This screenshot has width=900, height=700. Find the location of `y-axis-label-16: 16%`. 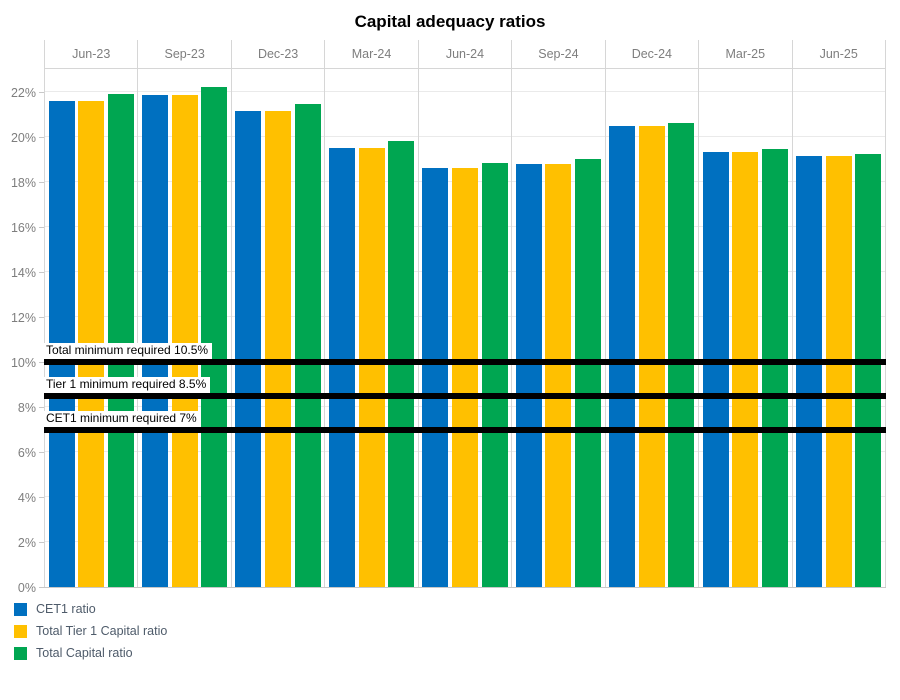

y-axis-label-16: 16% is located at coordinates (23, 227).